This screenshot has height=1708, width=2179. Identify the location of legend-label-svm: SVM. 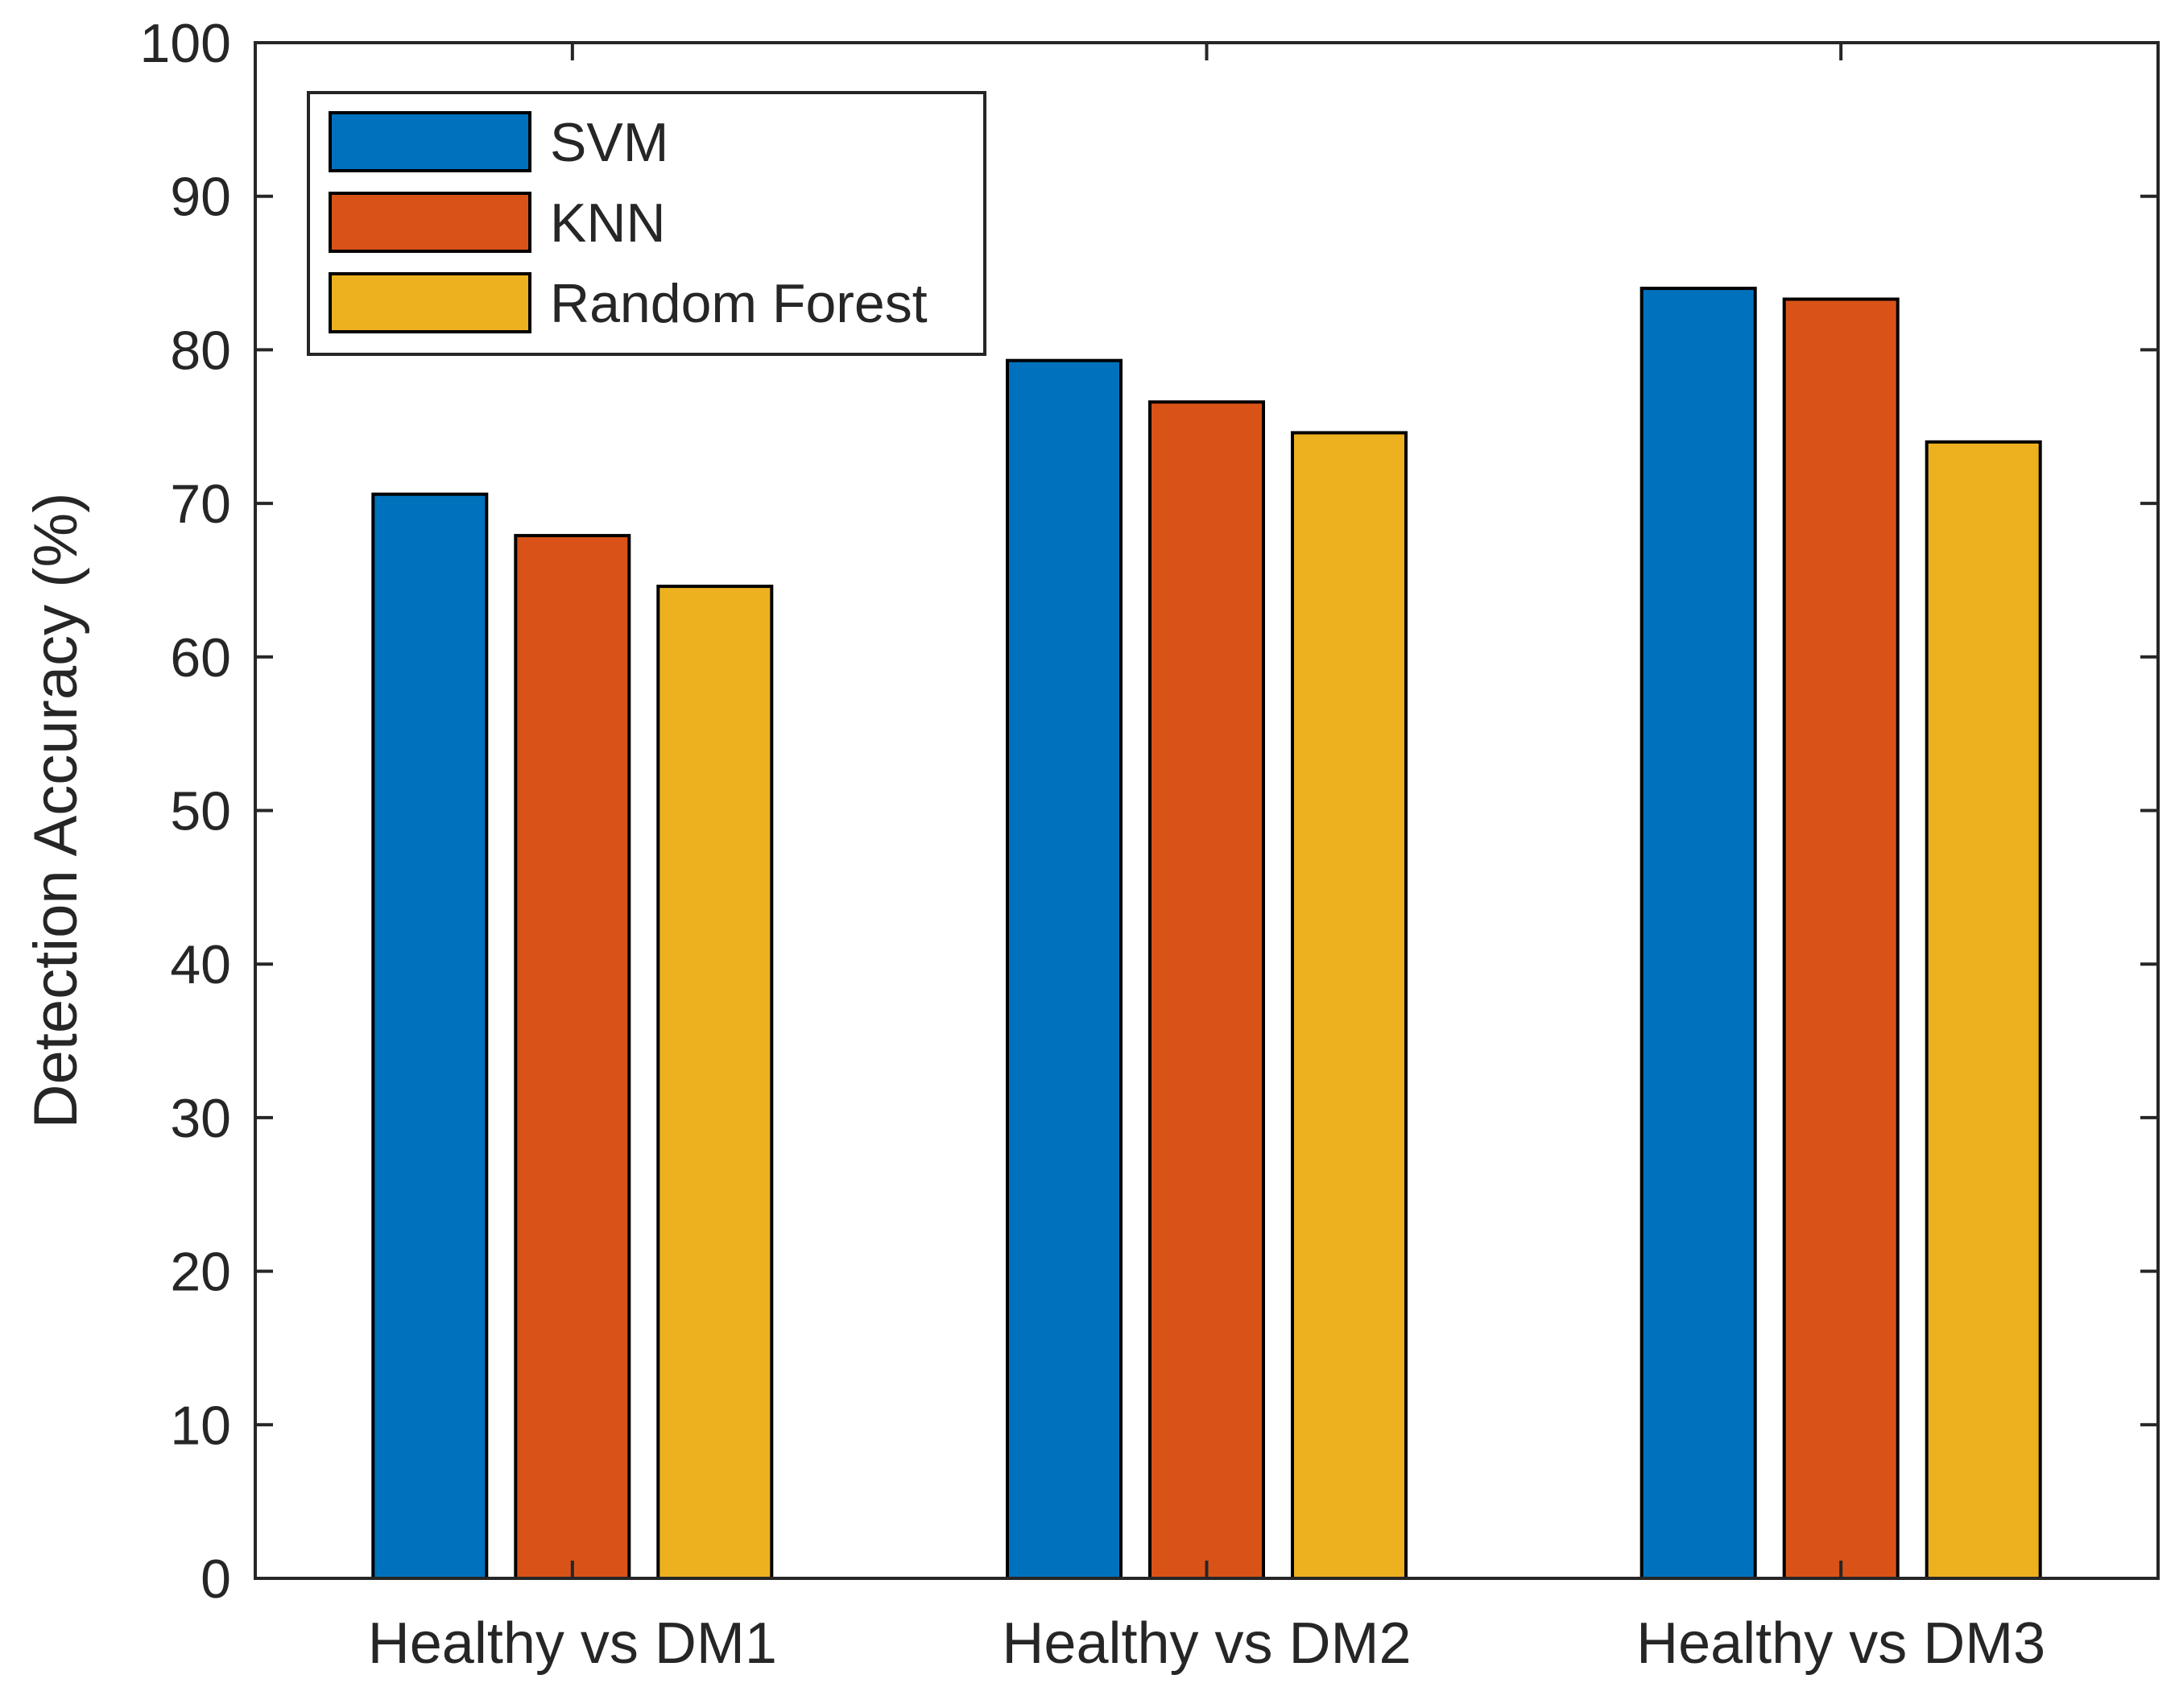
(609, 143).